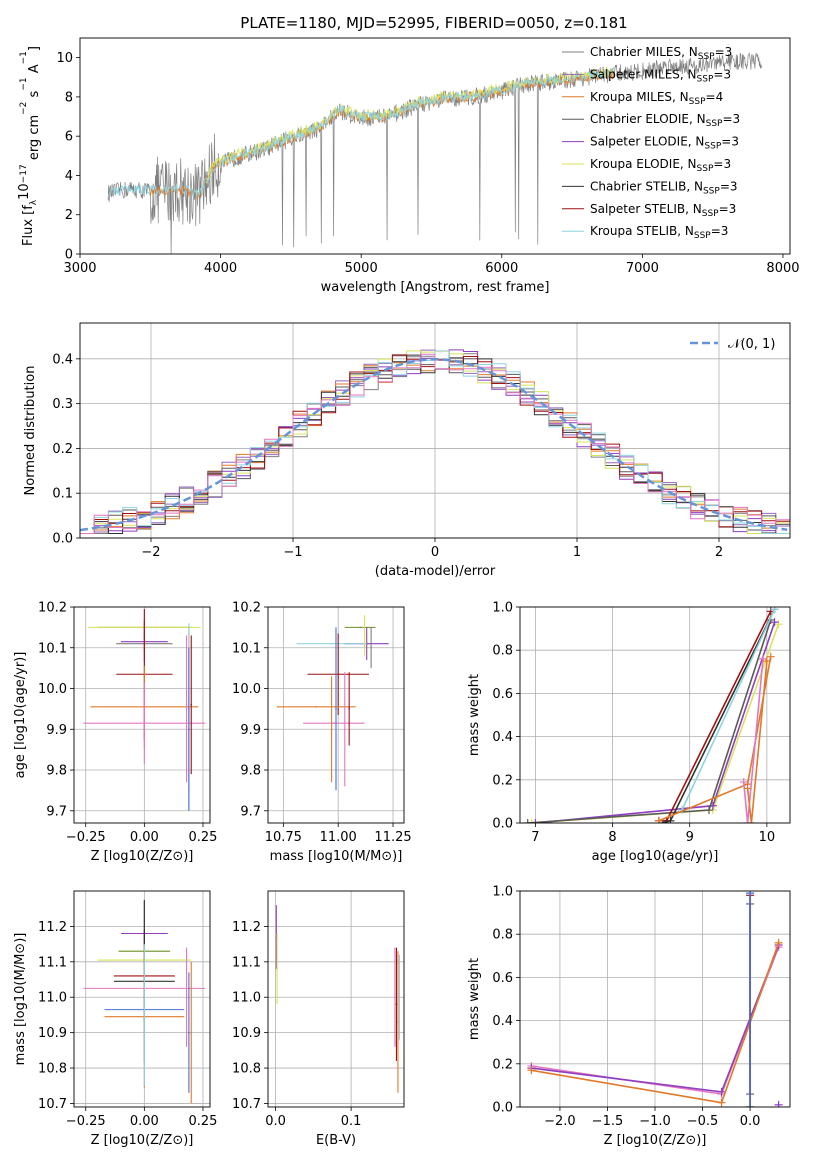 This screenshot has height=1170, width=819. What do you see at coordinates (664, 143) in the screenshot?
I see `legend-entry: Salpeter ELODIE, NSSP=3` at bounding box center [664, 143].